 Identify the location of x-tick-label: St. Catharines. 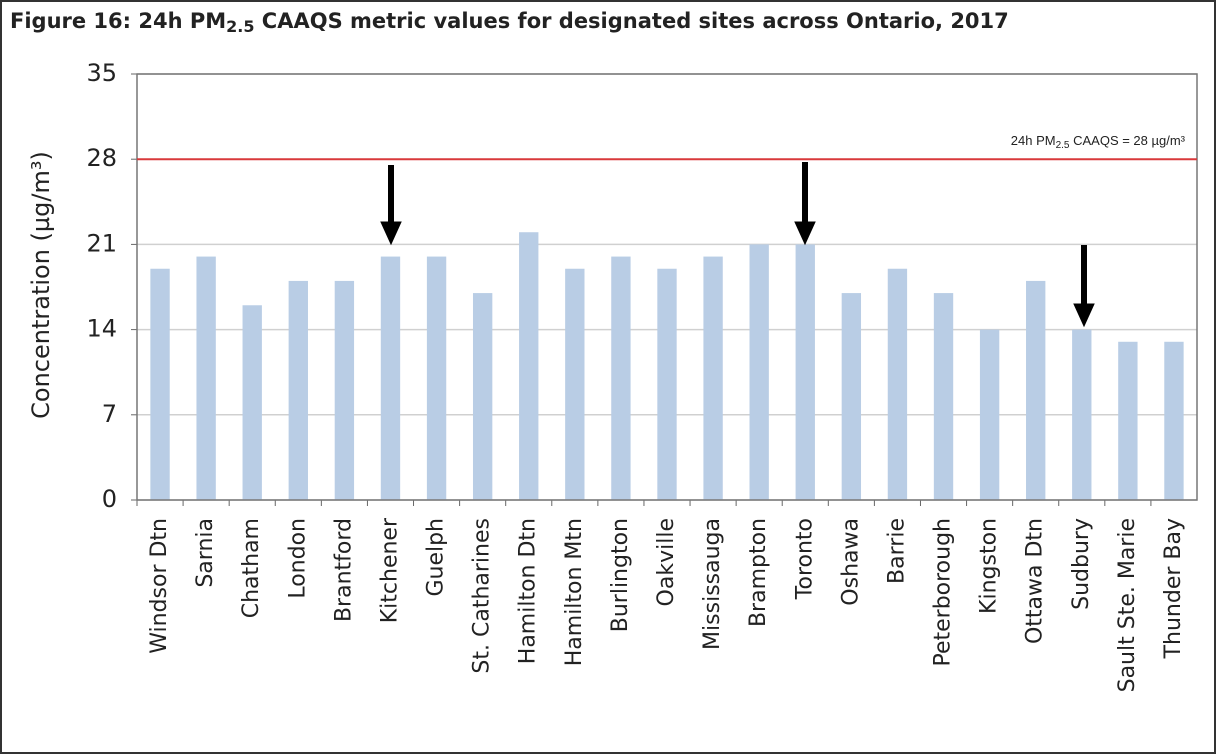
(482, 596).